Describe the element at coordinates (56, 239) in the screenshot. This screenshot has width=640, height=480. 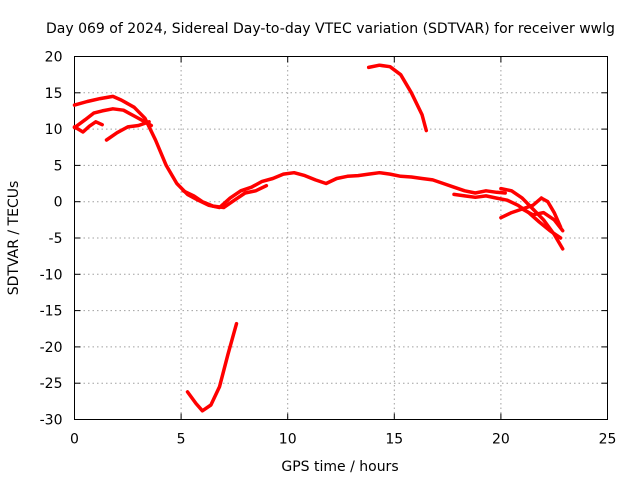
I see `y-tick-label: -5` at that location.